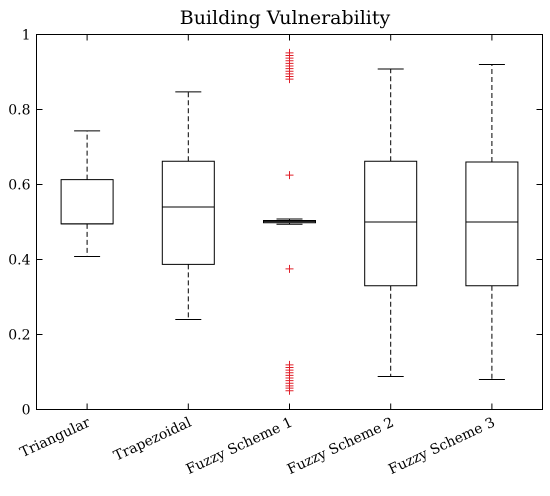 Image resolution: width=550 pixels, height=496 pixels. I want to click on y-tick-label: 0.4, so click(19, 261).